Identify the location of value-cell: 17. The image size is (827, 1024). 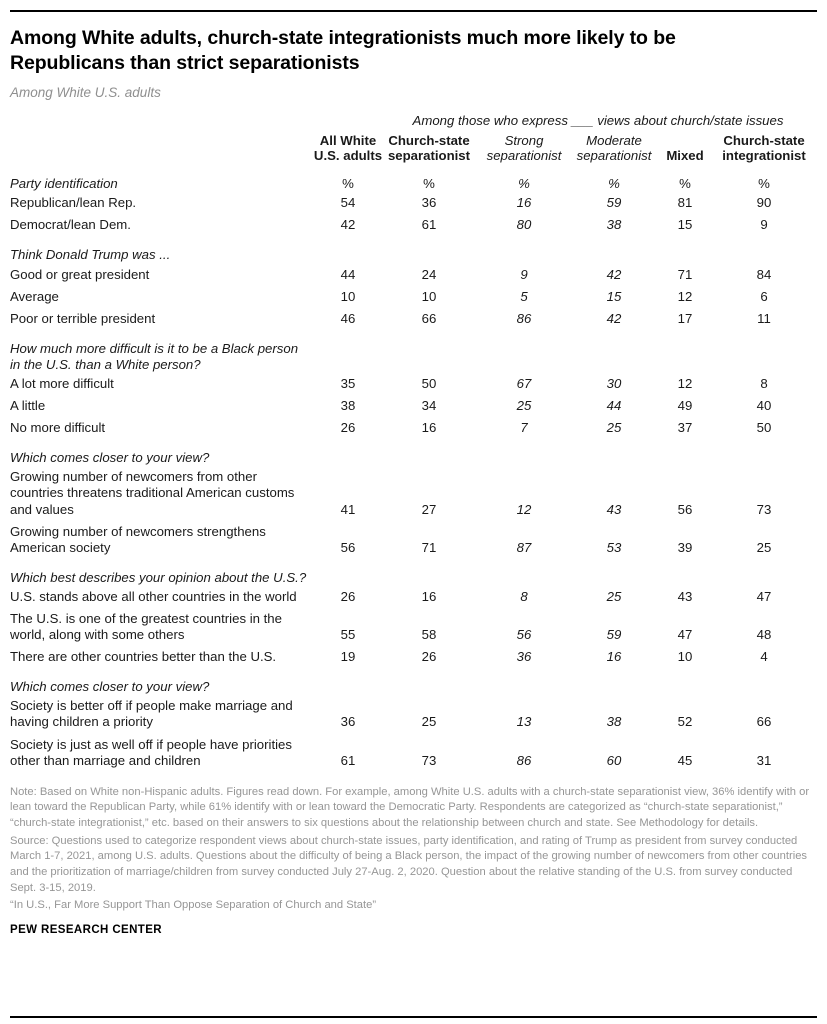
(685, 318).